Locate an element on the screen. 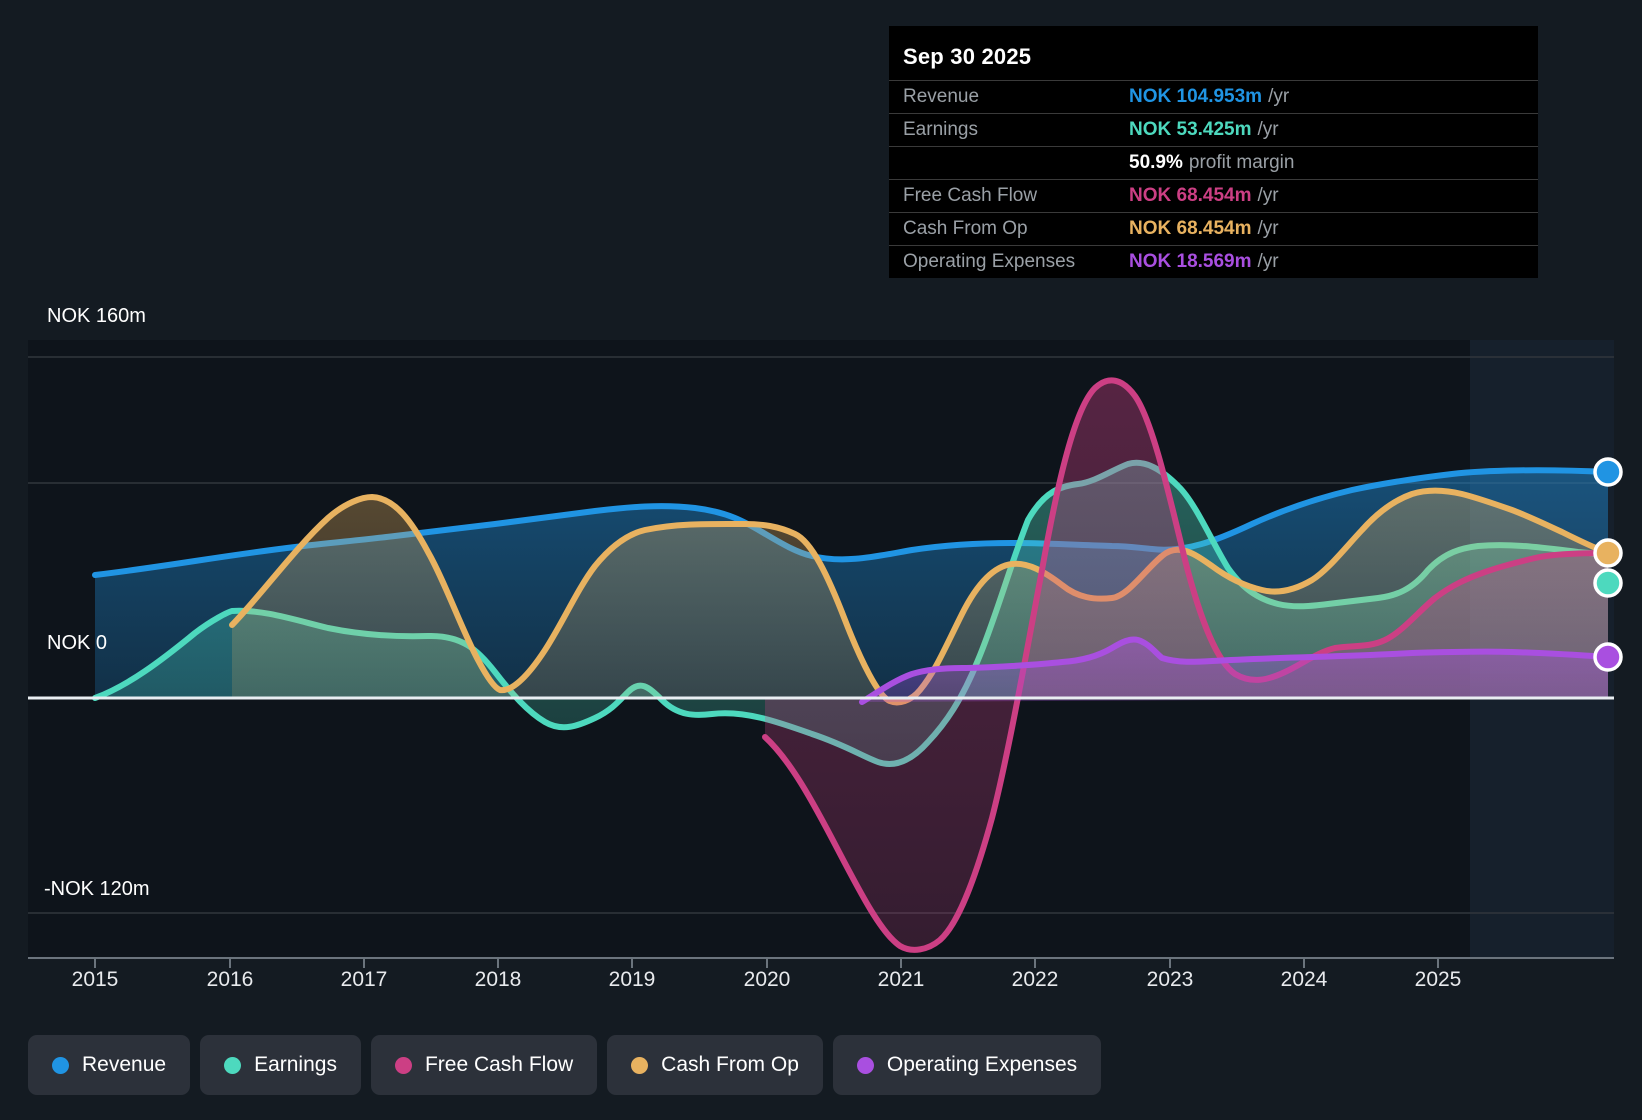 Image resolution: width=1642 pixels, height=1120 pixels. tooltip-row-cash-from-op: Cash From Op NOK 68.454m/yr is located at coordinates (1213, 228).